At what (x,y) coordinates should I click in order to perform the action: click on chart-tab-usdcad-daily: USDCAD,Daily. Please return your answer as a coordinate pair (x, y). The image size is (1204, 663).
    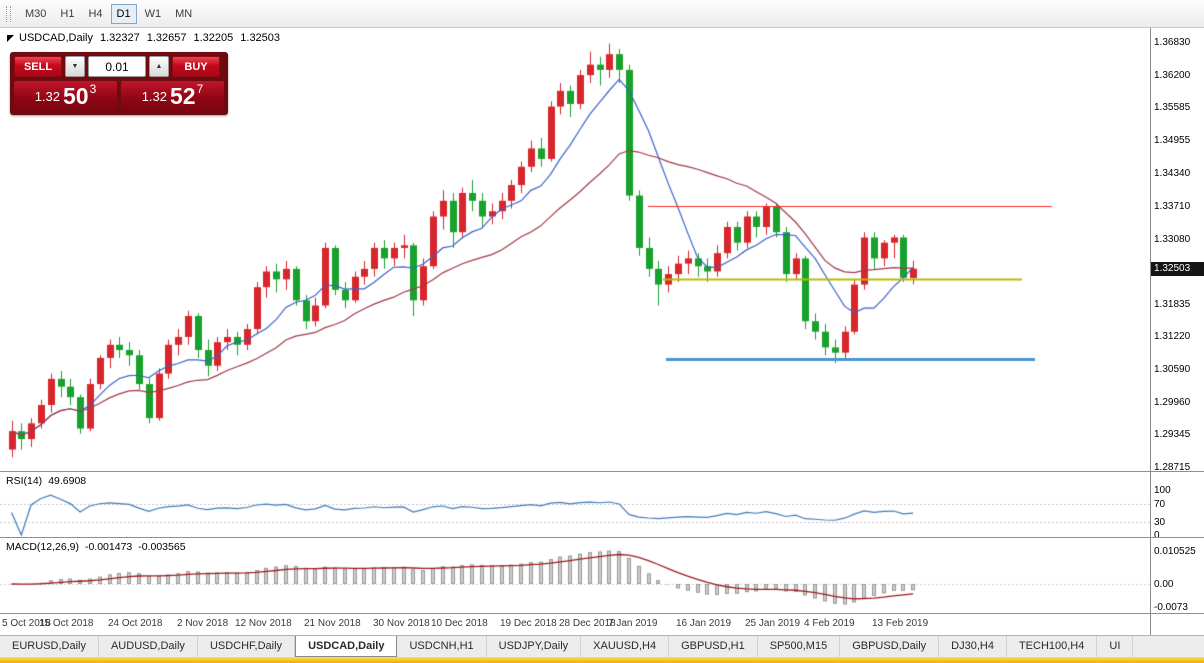
    Looking at the image, I should click on (346, 646).